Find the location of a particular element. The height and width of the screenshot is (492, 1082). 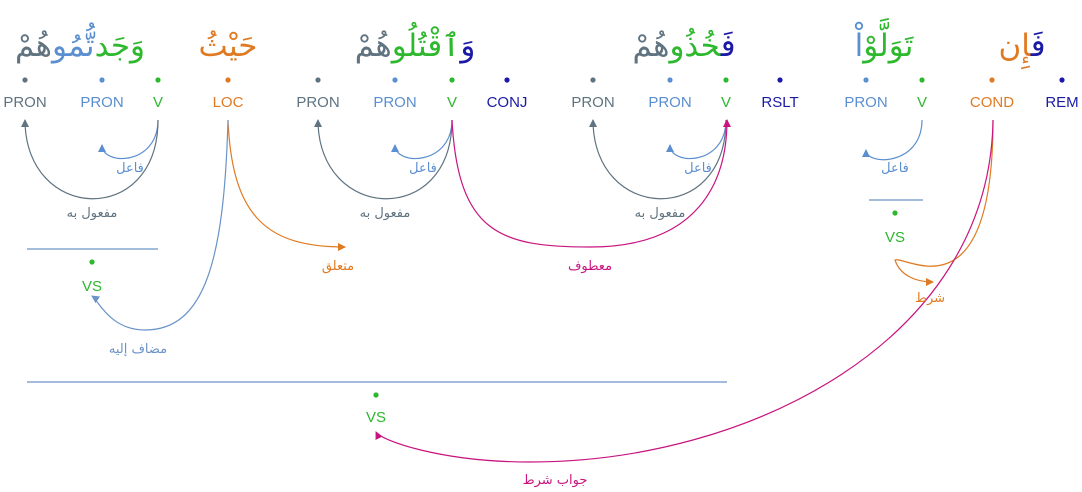

word-segment: حَيْثُ is located at coordinates (228, 46).